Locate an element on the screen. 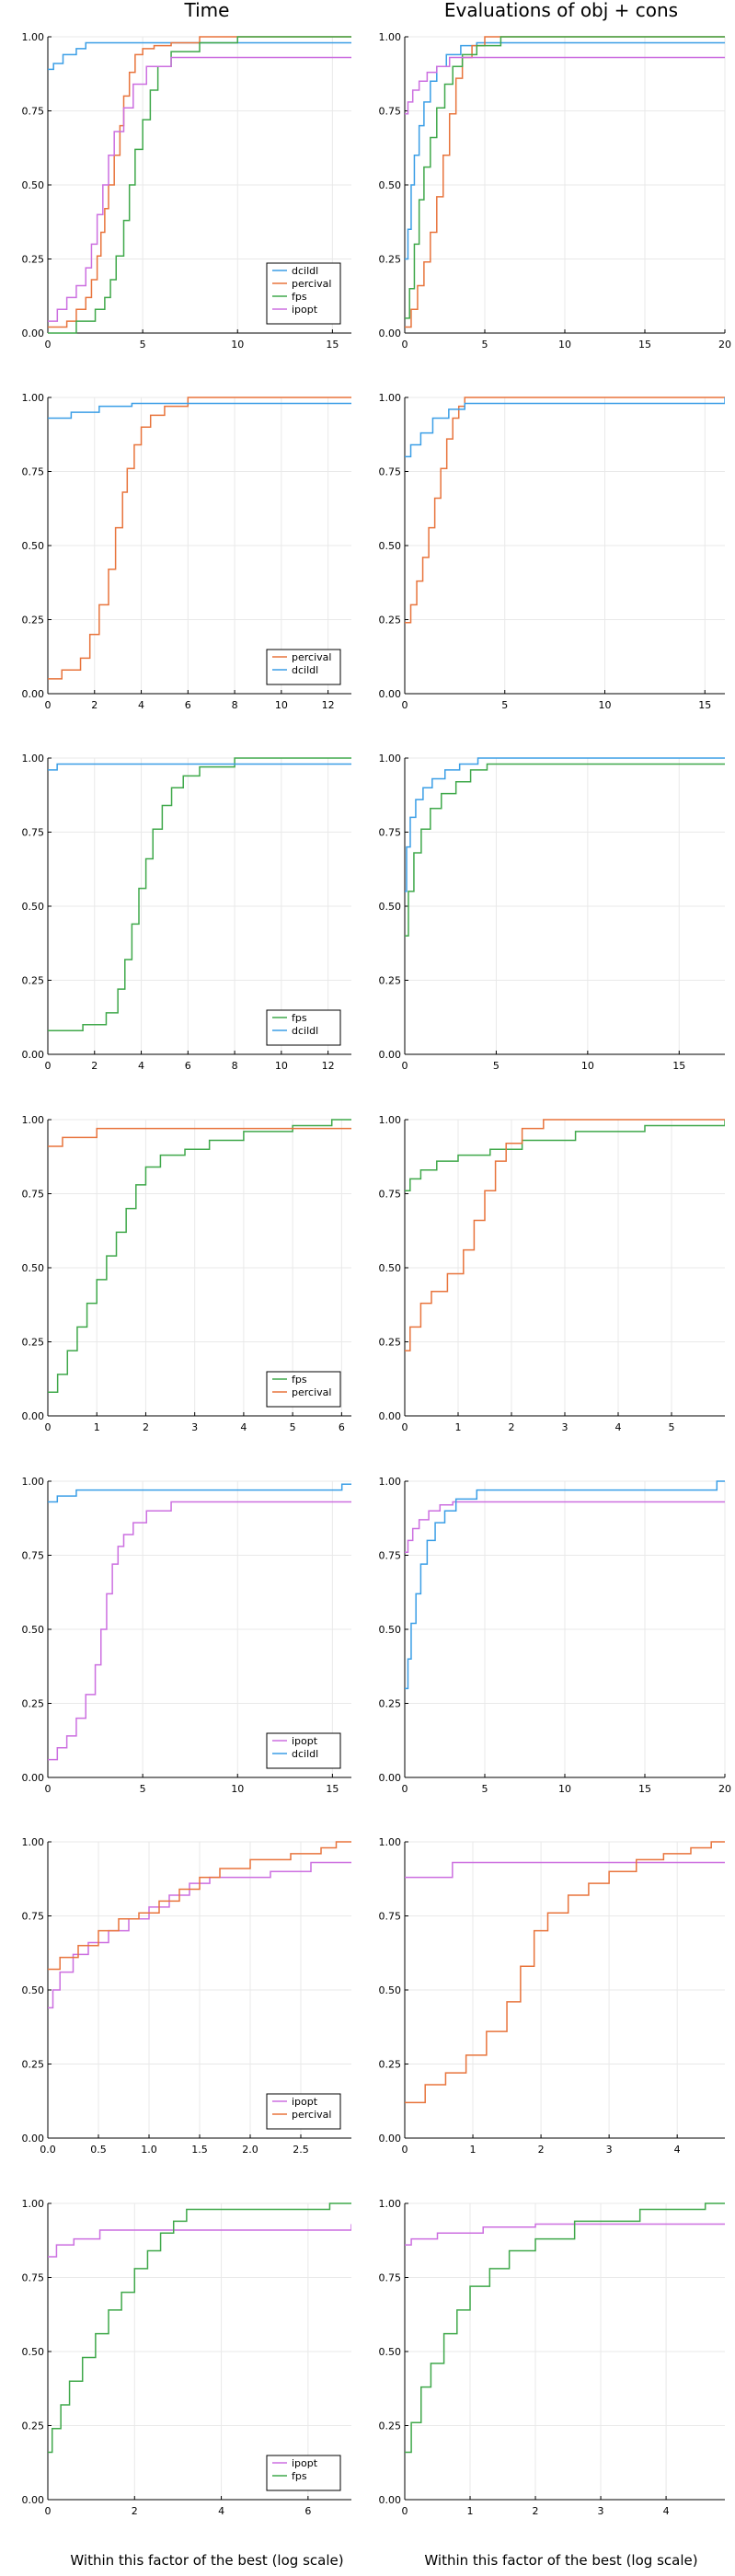 The image size is (735, 2576). x-tick-label: 1.0 is located at coordinates (149, 2150).